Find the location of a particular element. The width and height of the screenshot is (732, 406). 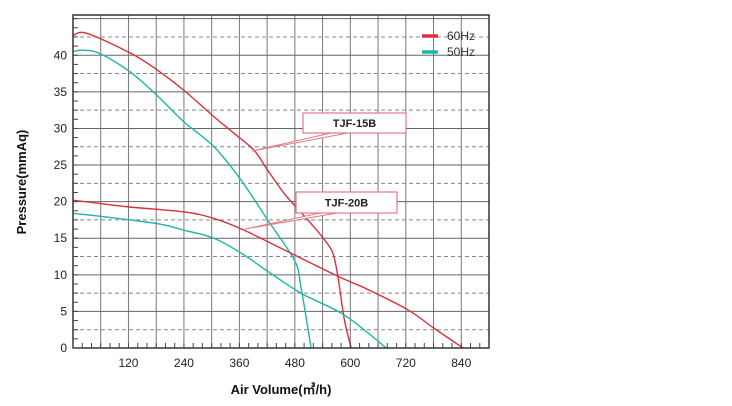

callout-label: TJF-15B is located at coordinates (354, 124).